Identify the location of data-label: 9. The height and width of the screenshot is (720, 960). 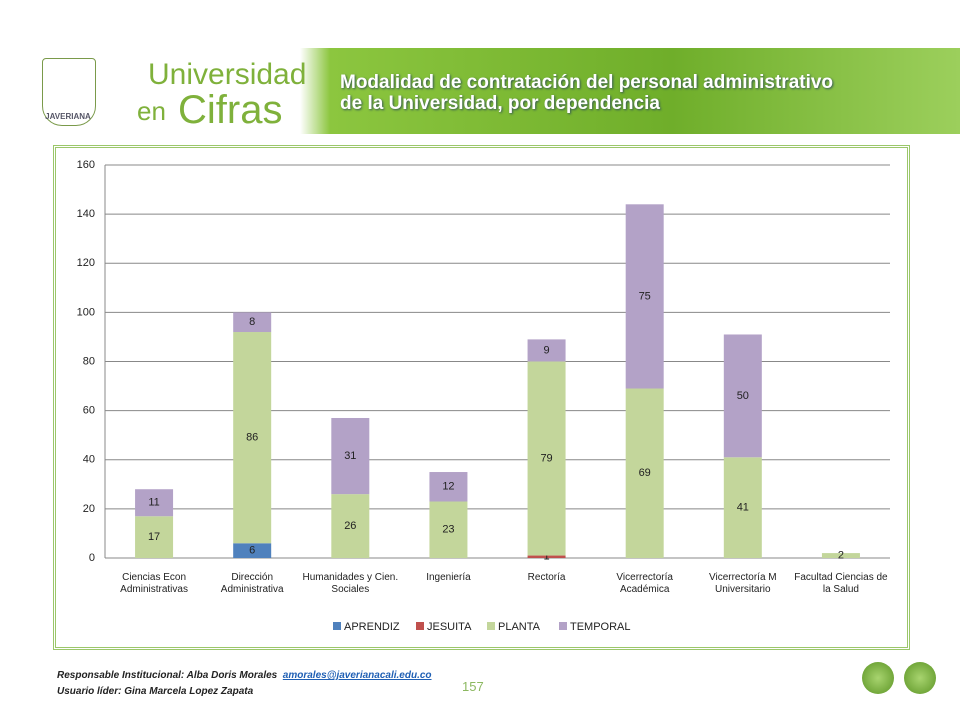
(547, 350).